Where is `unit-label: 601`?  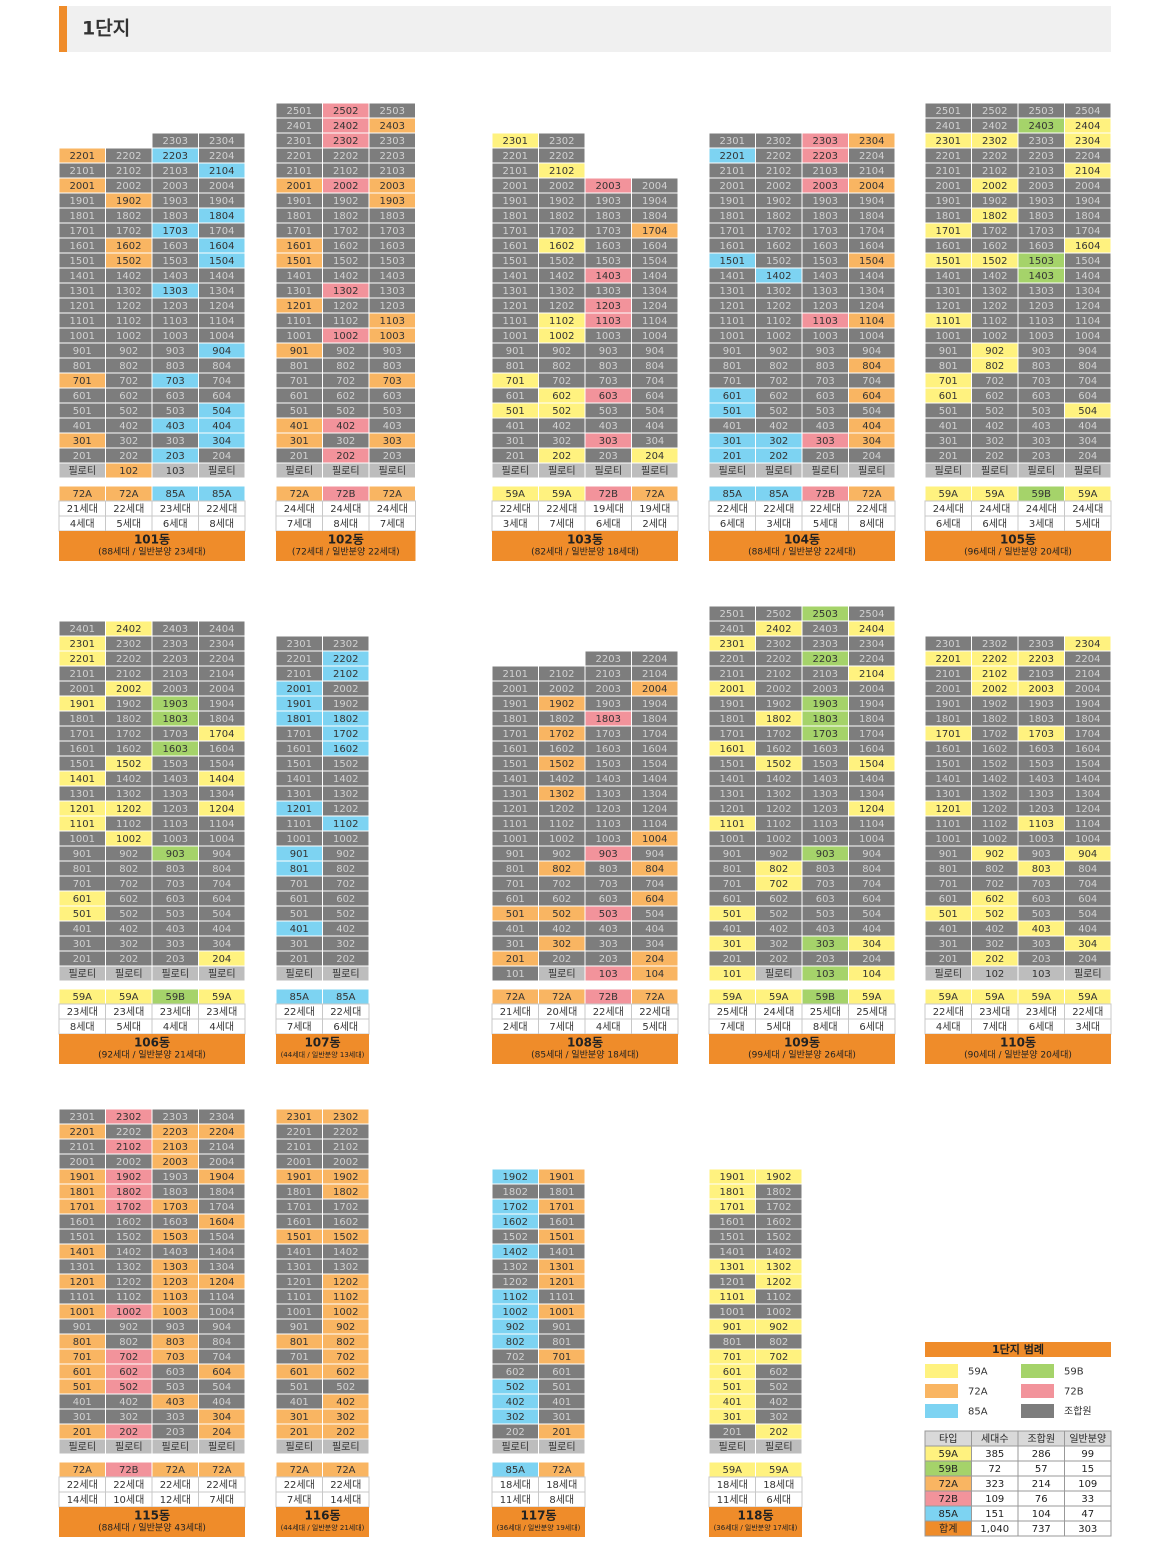 unit-label: 601 is located at coordinates (299, 1372).